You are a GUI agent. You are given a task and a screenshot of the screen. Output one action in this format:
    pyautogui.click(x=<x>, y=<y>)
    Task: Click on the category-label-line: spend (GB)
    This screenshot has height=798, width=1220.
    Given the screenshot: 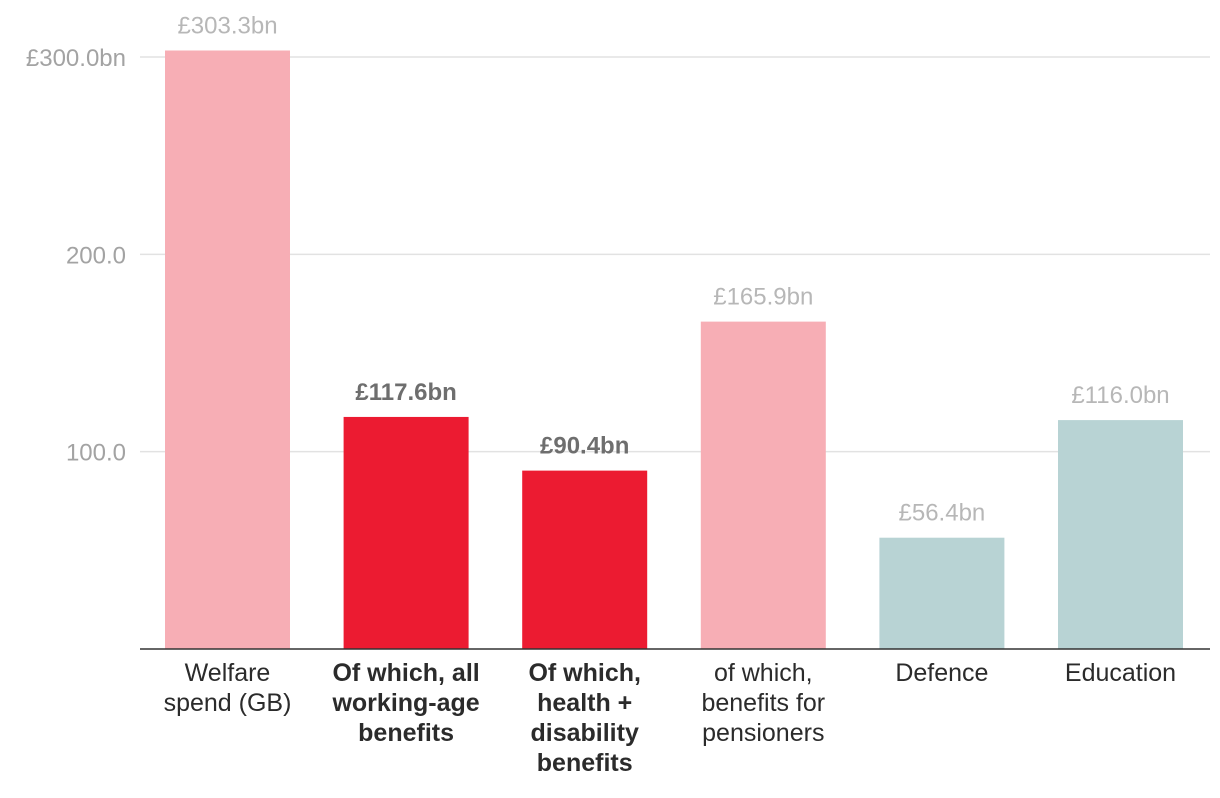 What is the action you would take?
    pyautogui.click(x=228, y=703)
    